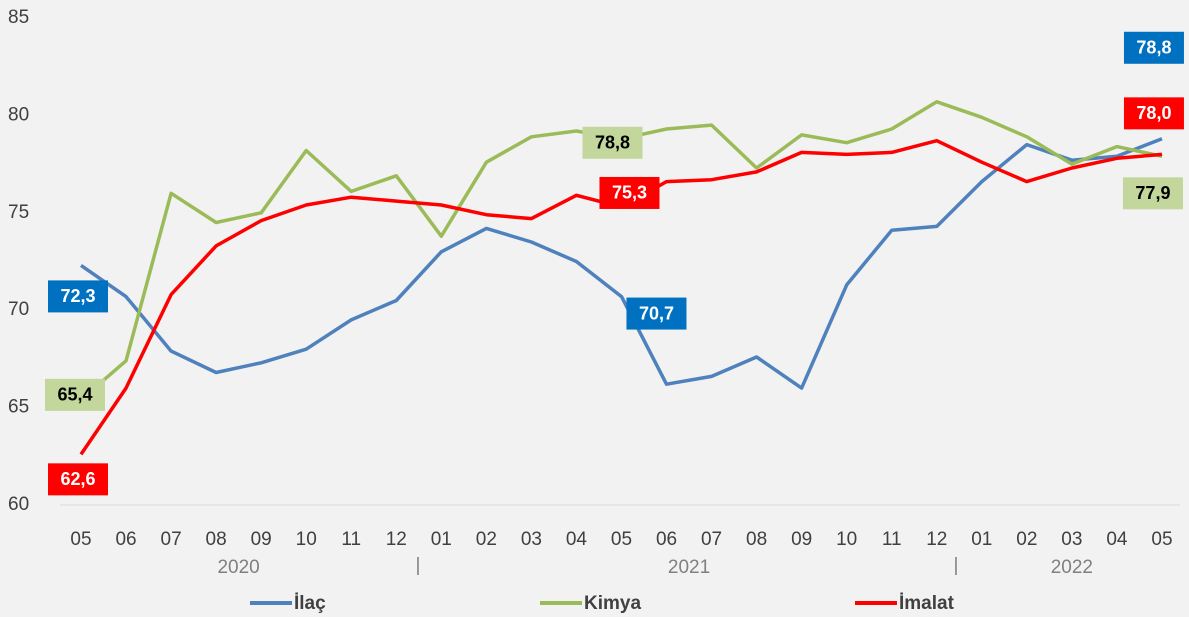  I want to click on data-label-text: 70,7, so click(656, 313).